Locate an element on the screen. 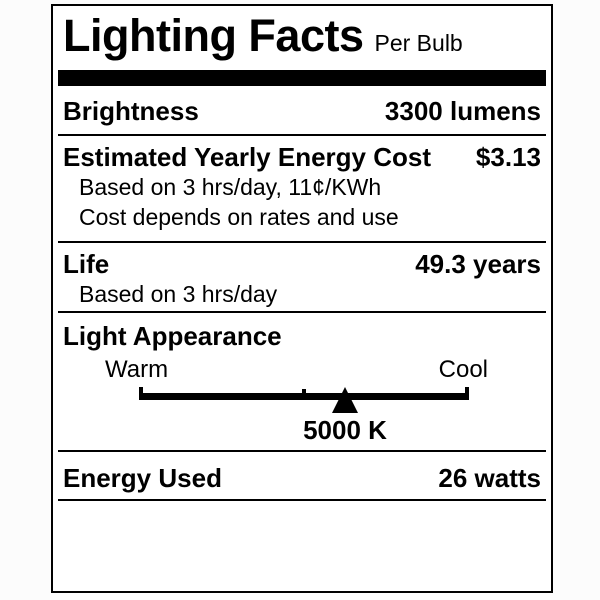 The image size is (600, 600). scale-left-cap is located at coordinates (141, 393).